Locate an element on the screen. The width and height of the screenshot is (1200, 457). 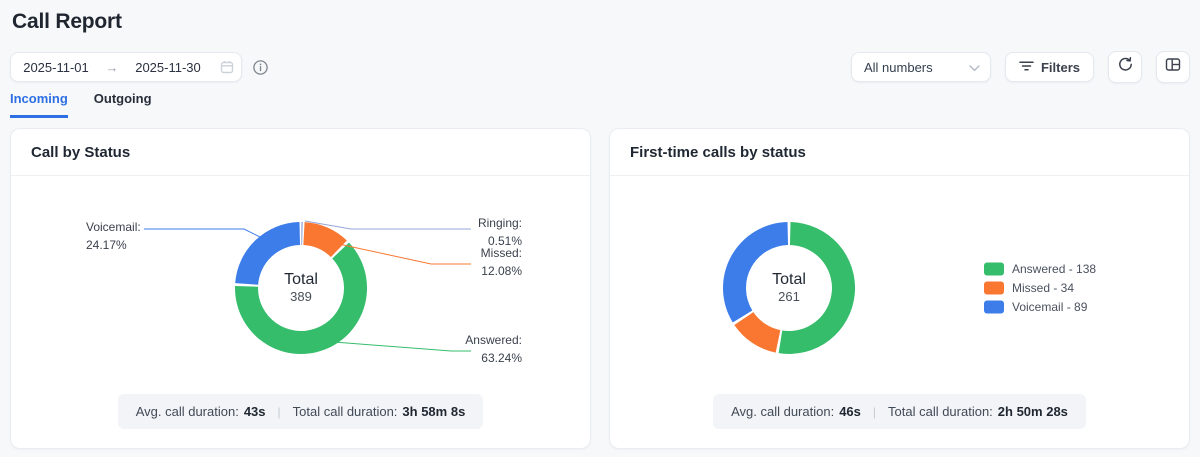
callout-line-ringing is located at coordinates (387, 225).